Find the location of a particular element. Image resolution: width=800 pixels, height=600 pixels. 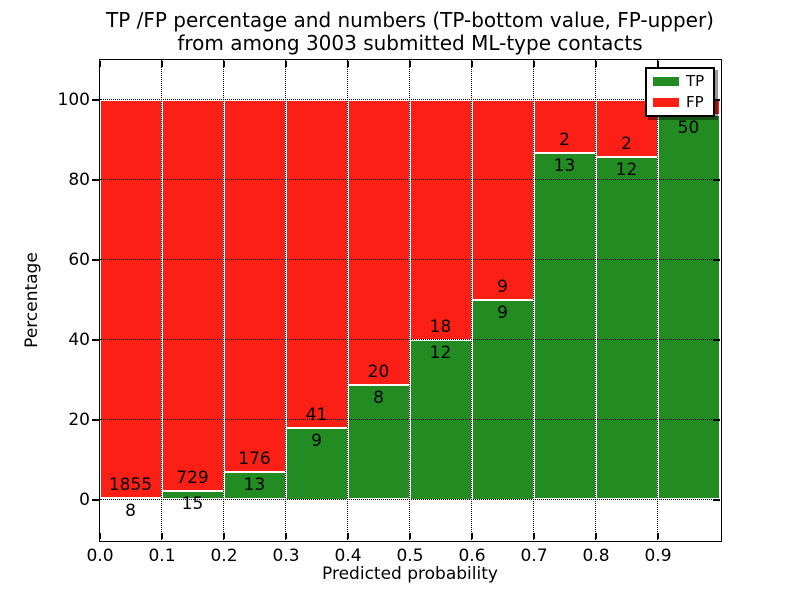

legend-item-fp: FP is located at coordinates (680, 102).